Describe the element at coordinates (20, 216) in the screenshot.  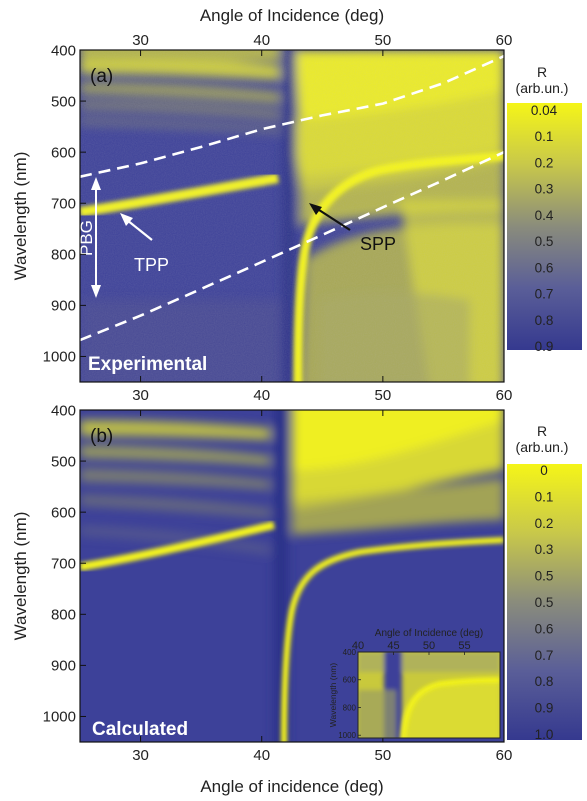
I see `y-axis-title-a: Wavelength (nm)` at that location.